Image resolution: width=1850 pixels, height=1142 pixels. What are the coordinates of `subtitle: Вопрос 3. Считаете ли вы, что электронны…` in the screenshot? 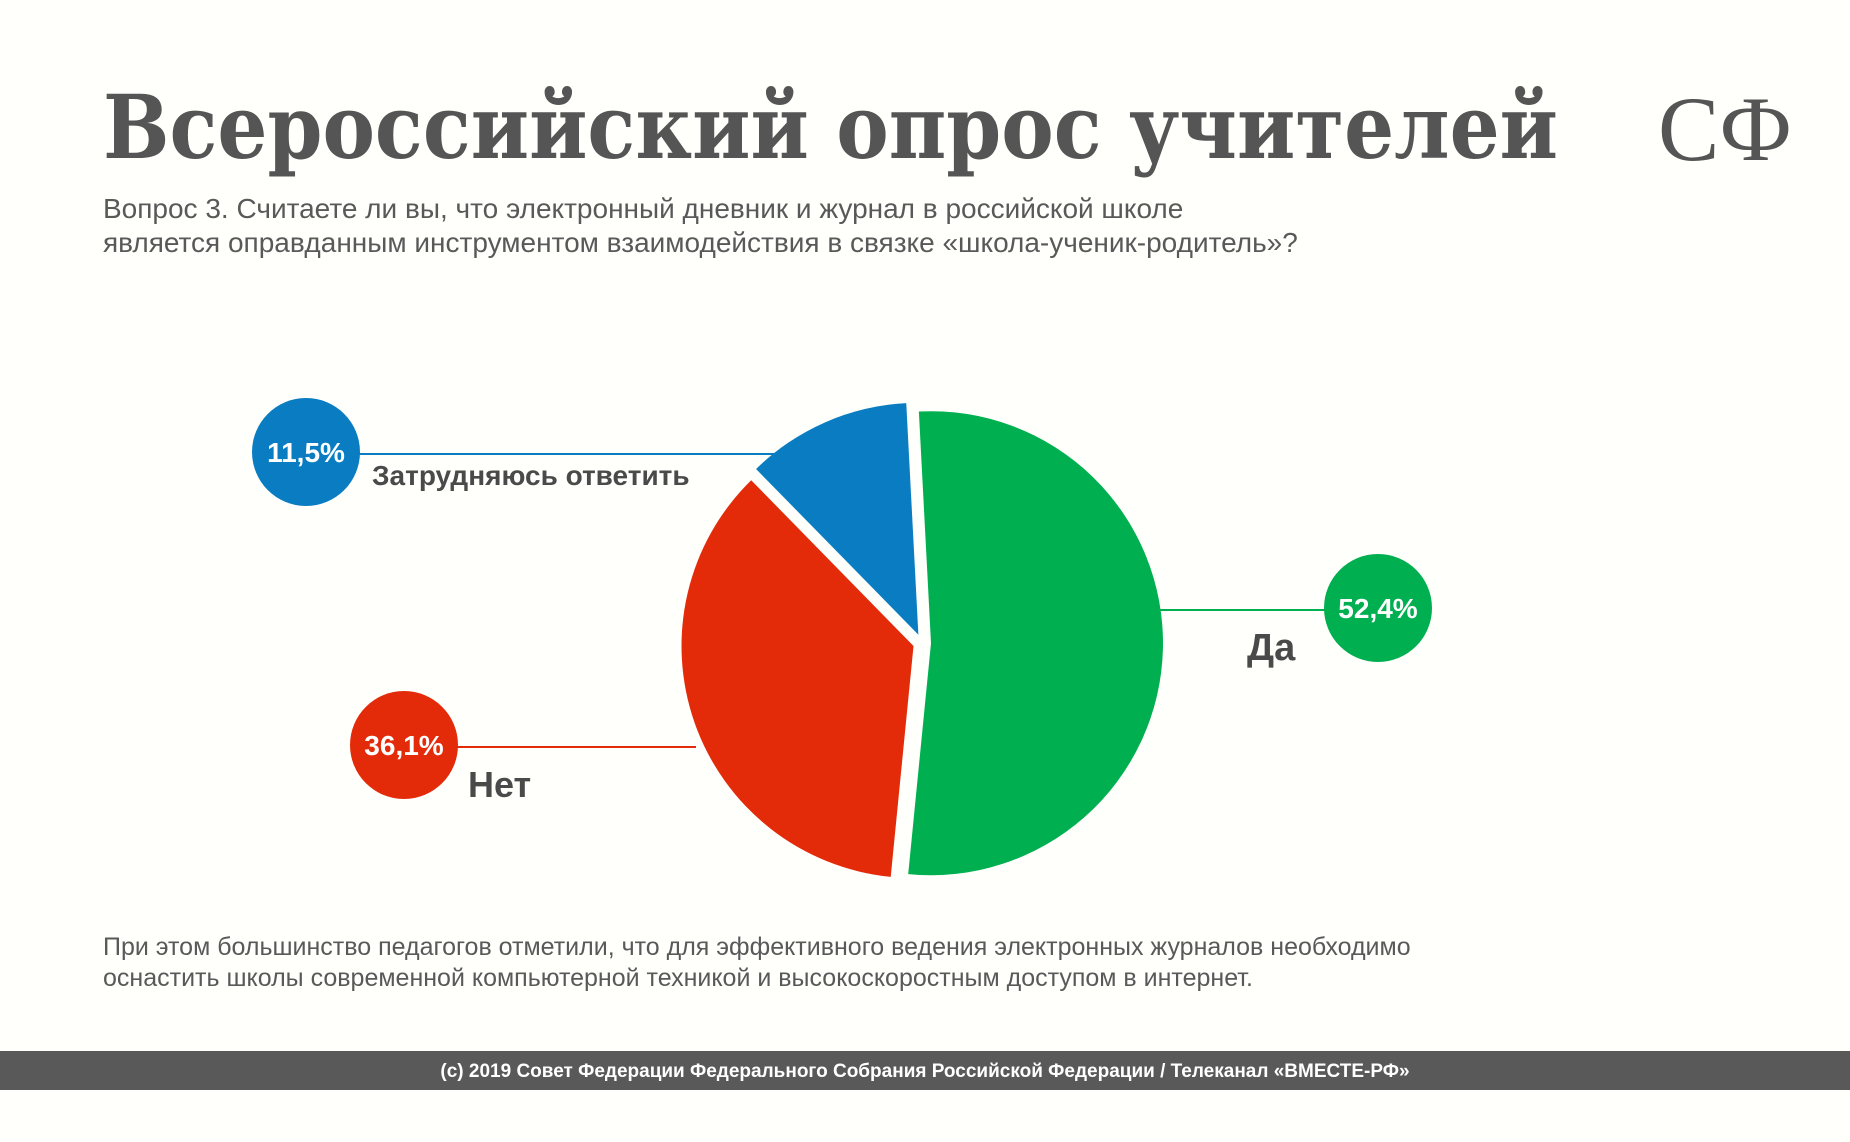 It's located at (643, 208).